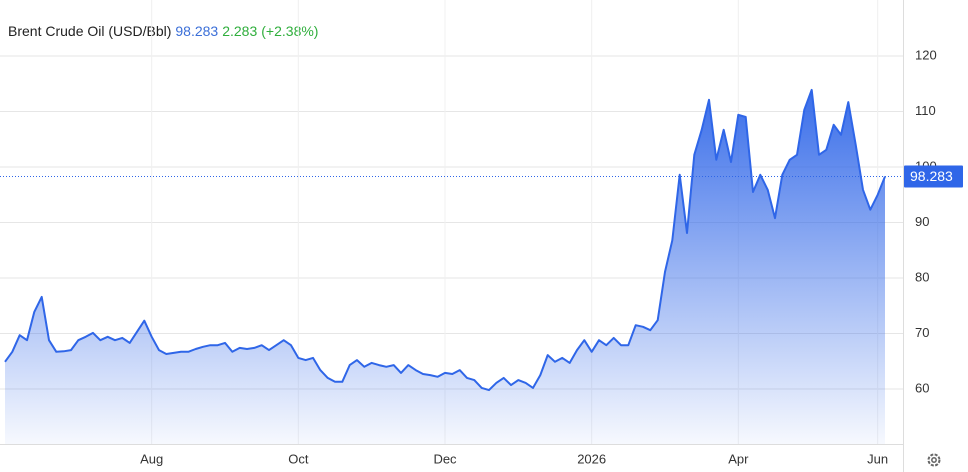  What do you see at coordinates (925, 110) in the screenshot?
I see `y-tick-label: 110` at bounding box center [925, 110].